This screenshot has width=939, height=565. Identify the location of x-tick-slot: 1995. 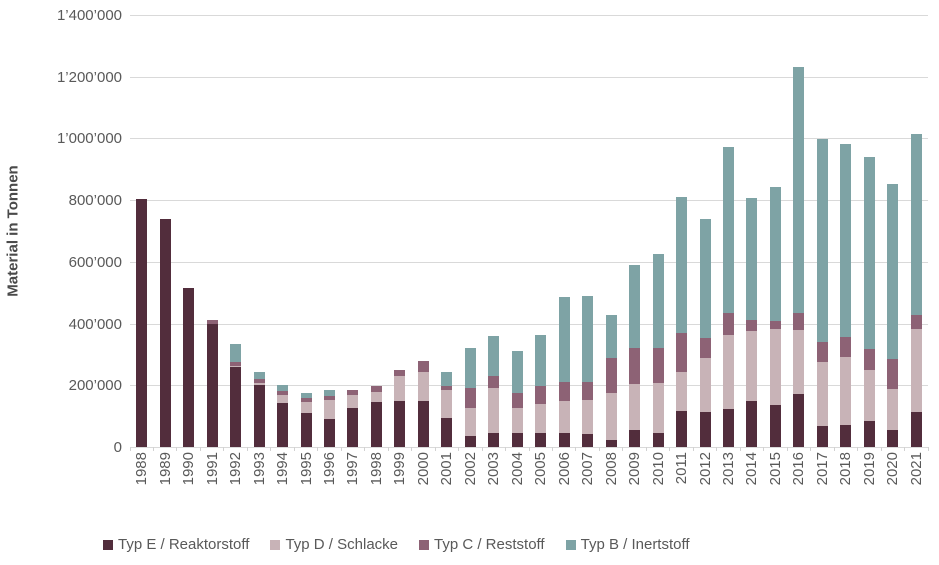
(305, 475).